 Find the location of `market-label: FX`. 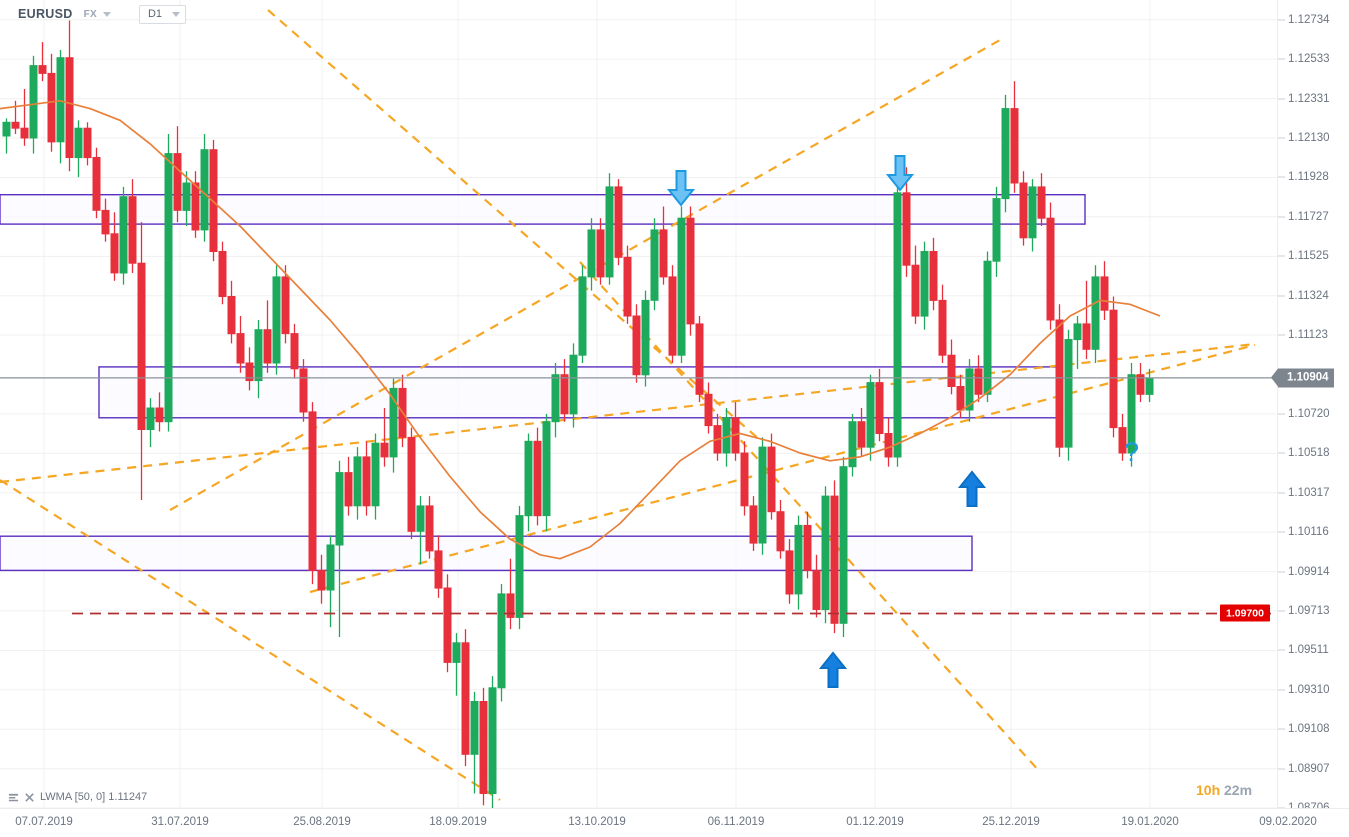

market-label: FX is located at coordinates (90, 14).